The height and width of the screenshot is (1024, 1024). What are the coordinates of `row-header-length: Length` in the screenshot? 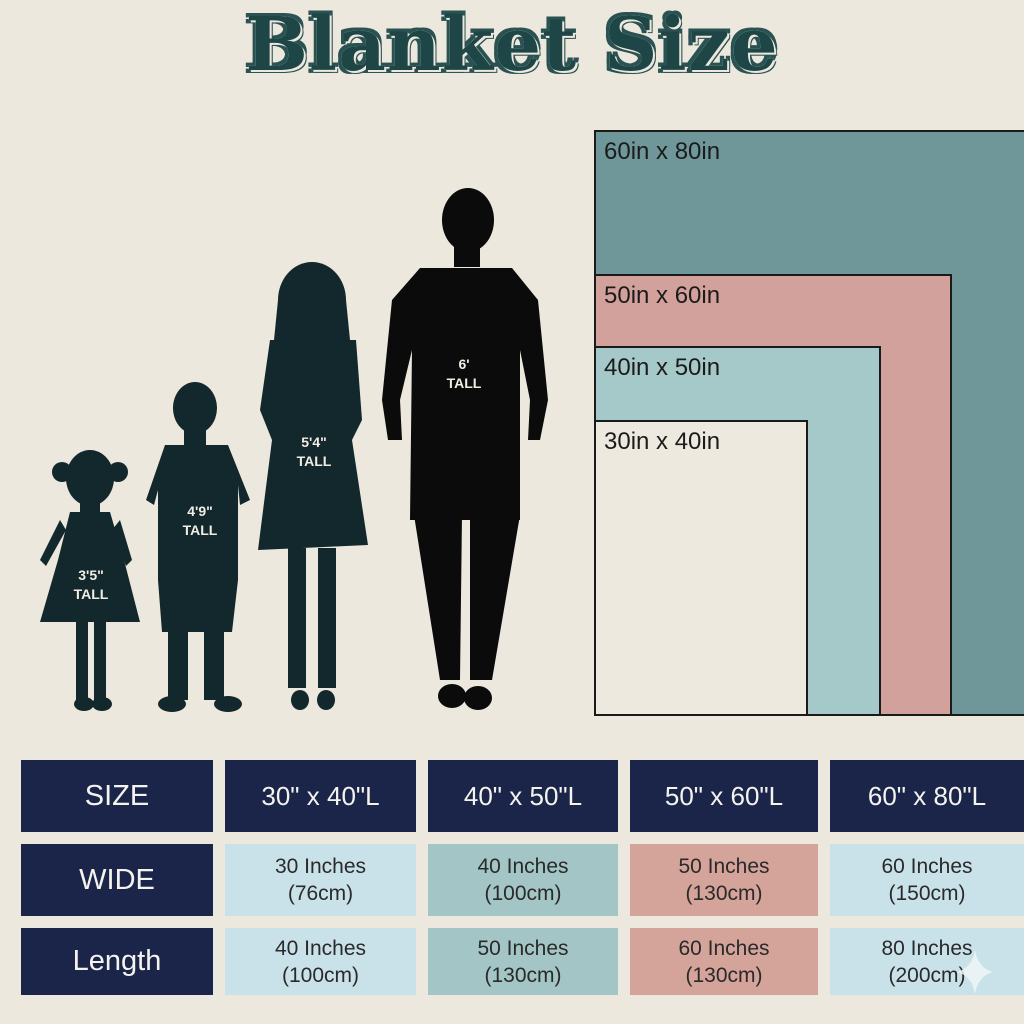 It's located at (117, 961).